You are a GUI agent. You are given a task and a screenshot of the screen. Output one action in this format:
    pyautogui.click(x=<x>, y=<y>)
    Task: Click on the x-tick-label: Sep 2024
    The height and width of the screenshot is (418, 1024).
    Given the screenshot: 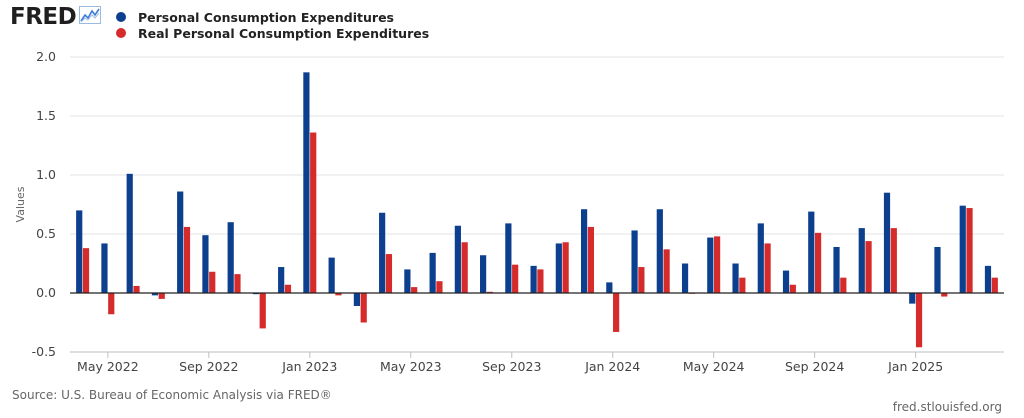 What is the action you would take?
    pyautogui.click(x=814, y=366)
    